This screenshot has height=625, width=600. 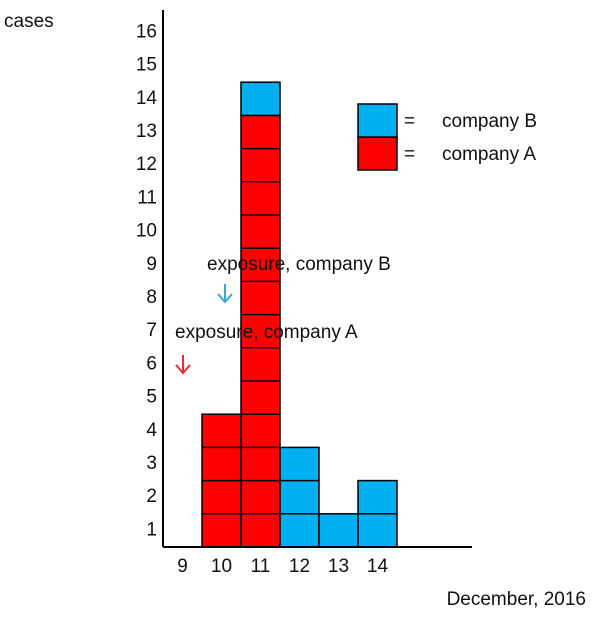 What do you see at coordinates (221, 566) in the screenshot?
I see `x-tick-label: 10` at bounding box center [221, 566].